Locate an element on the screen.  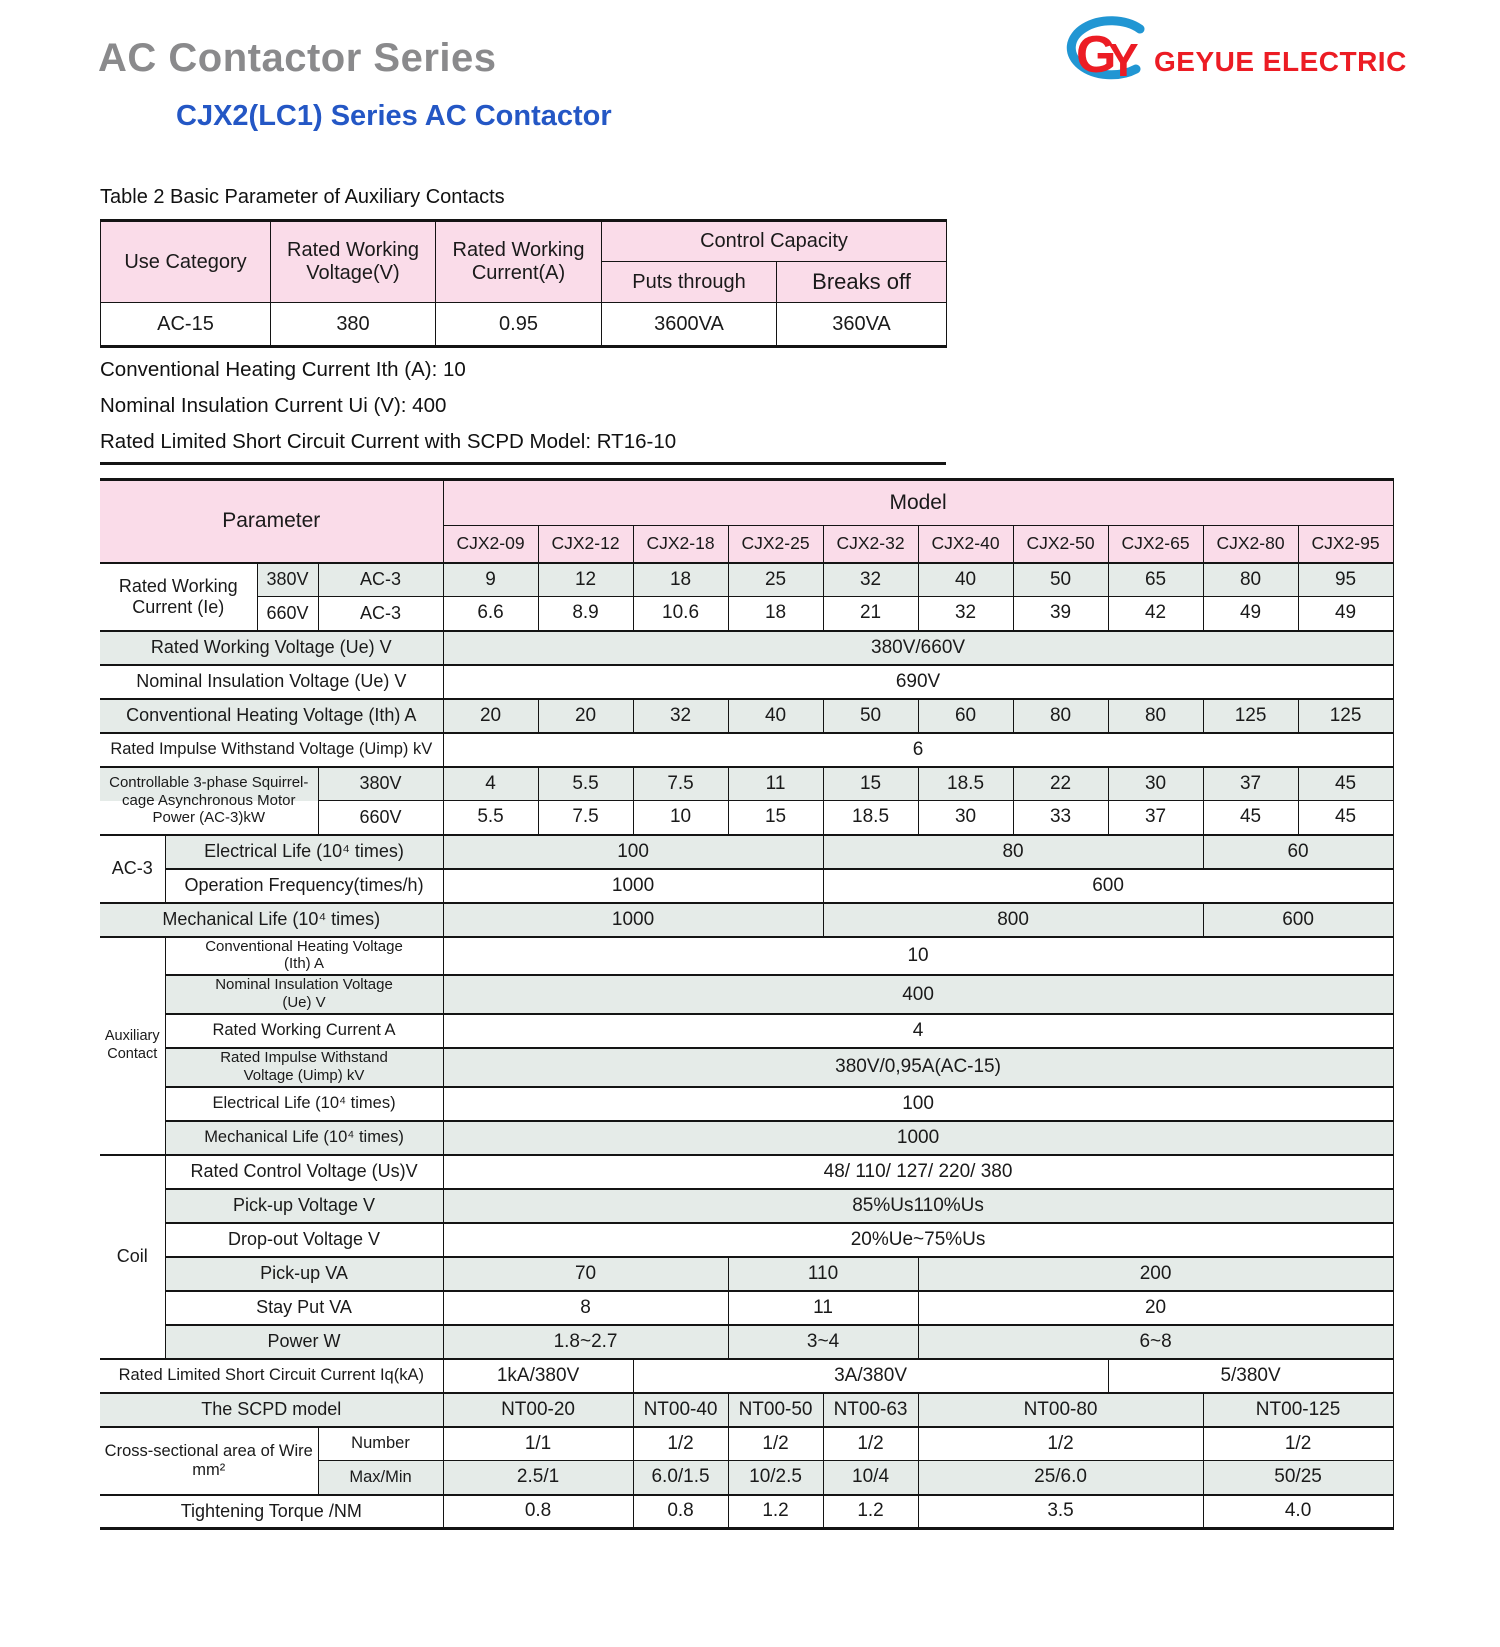
row-label-conventional-heating: Conventional Heating Voltage (Ith) A is located at coordinates (272, 715).